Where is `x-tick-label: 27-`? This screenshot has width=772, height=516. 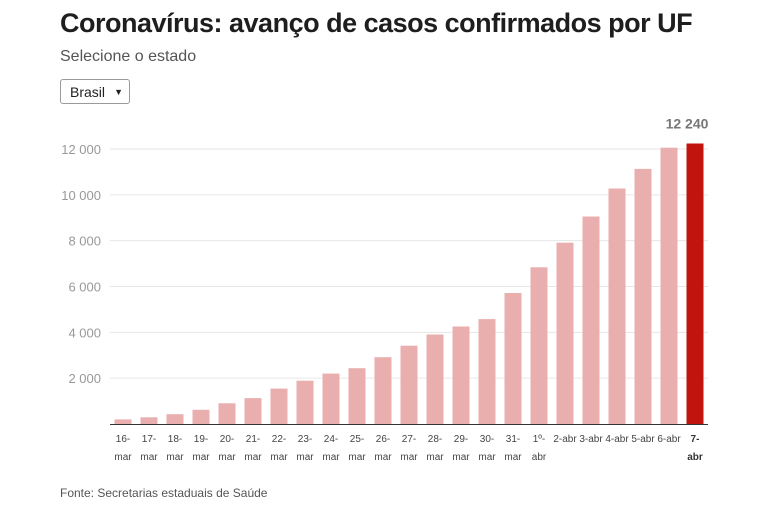 x-tick-label: 27- is located at coordinates (409, 439).